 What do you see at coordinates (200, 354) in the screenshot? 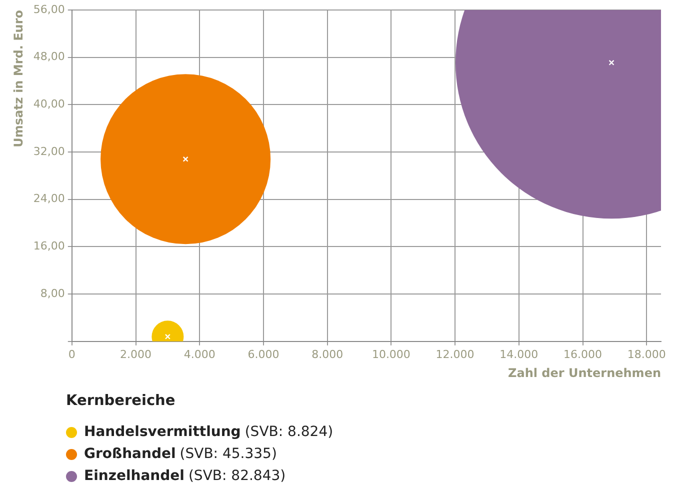
I see `x-tick-label: 4.000` at bounding box center [200, 354].